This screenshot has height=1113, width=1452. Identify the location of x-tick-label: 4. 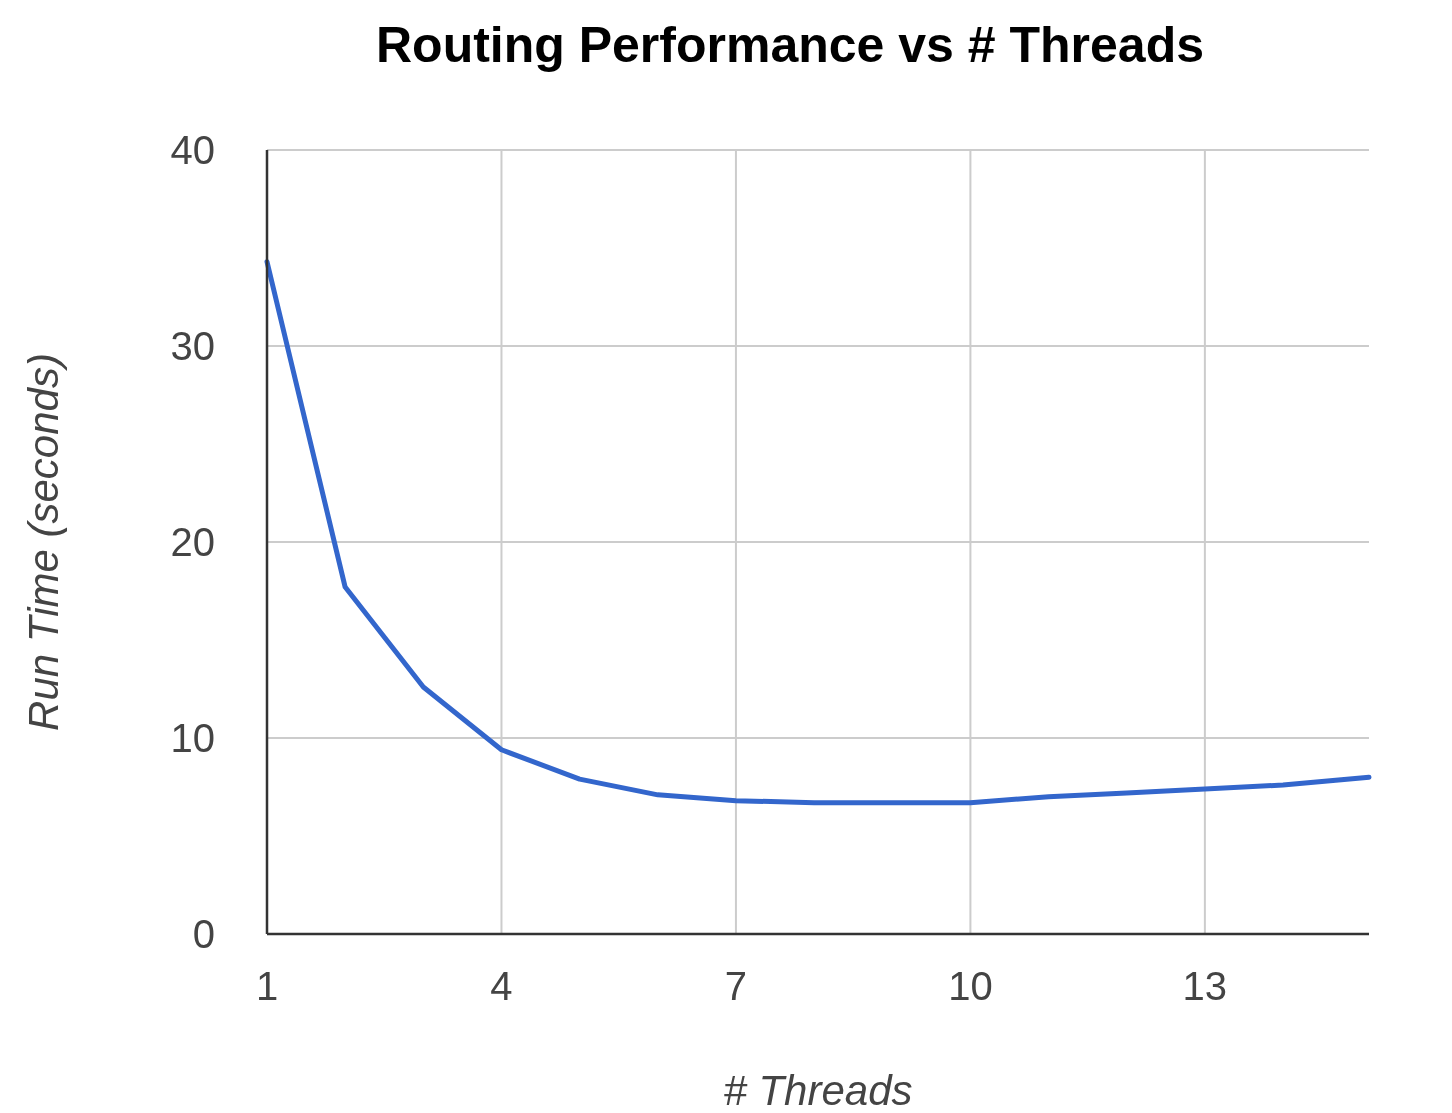
(501, 986).